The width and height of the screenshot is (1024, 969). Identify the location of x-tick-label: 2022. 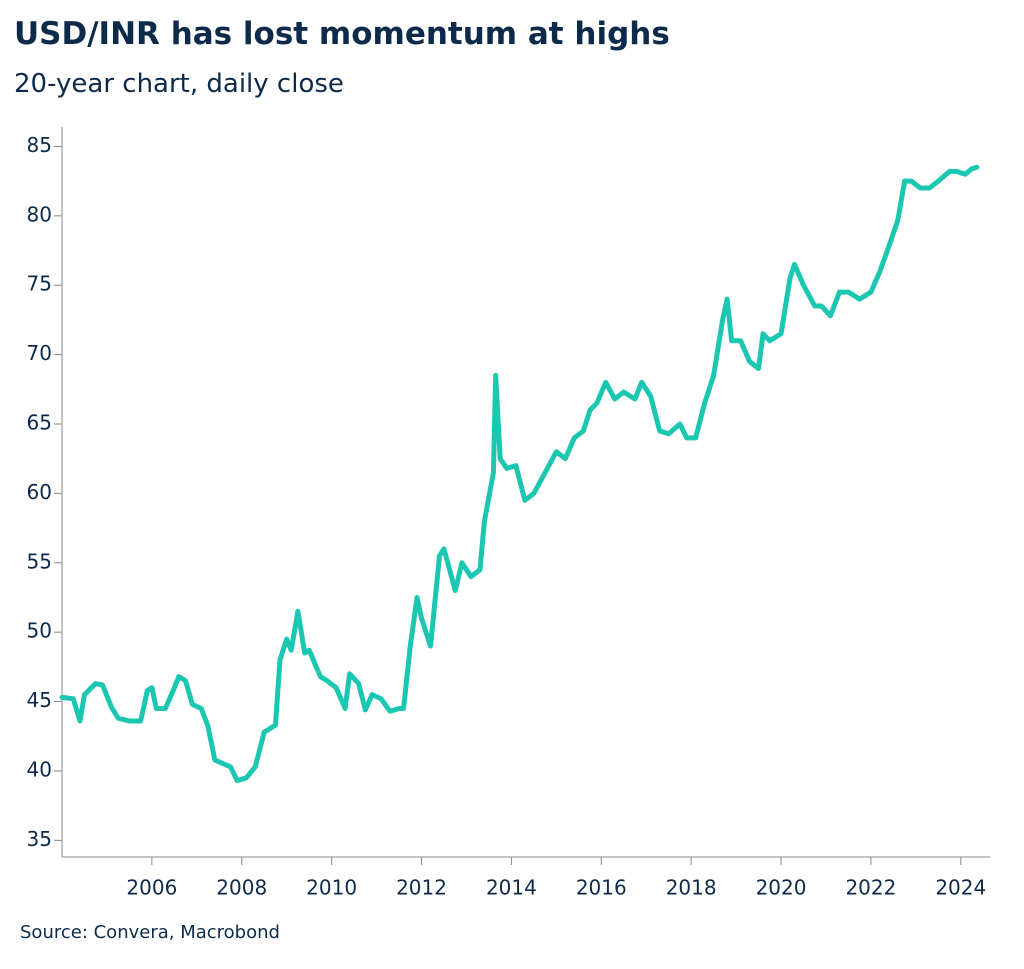
(870, 888).